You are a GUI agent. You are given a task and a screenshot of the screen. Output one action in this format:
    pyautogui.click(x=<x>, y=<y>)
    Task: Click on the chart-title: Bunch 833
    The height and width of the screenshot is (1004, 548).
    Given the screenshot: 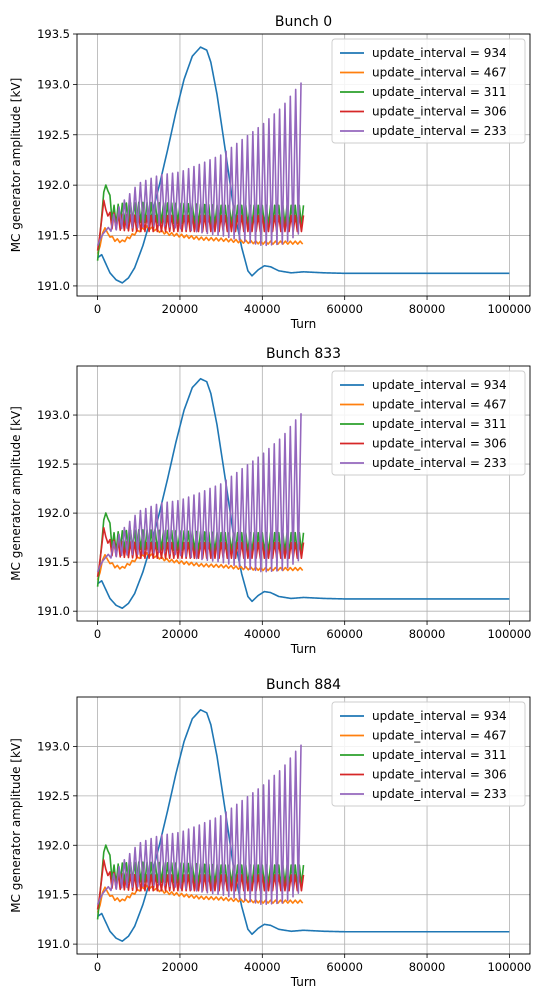 What is the action you would take?
    pyautogui.click(x=303, y=354)
    